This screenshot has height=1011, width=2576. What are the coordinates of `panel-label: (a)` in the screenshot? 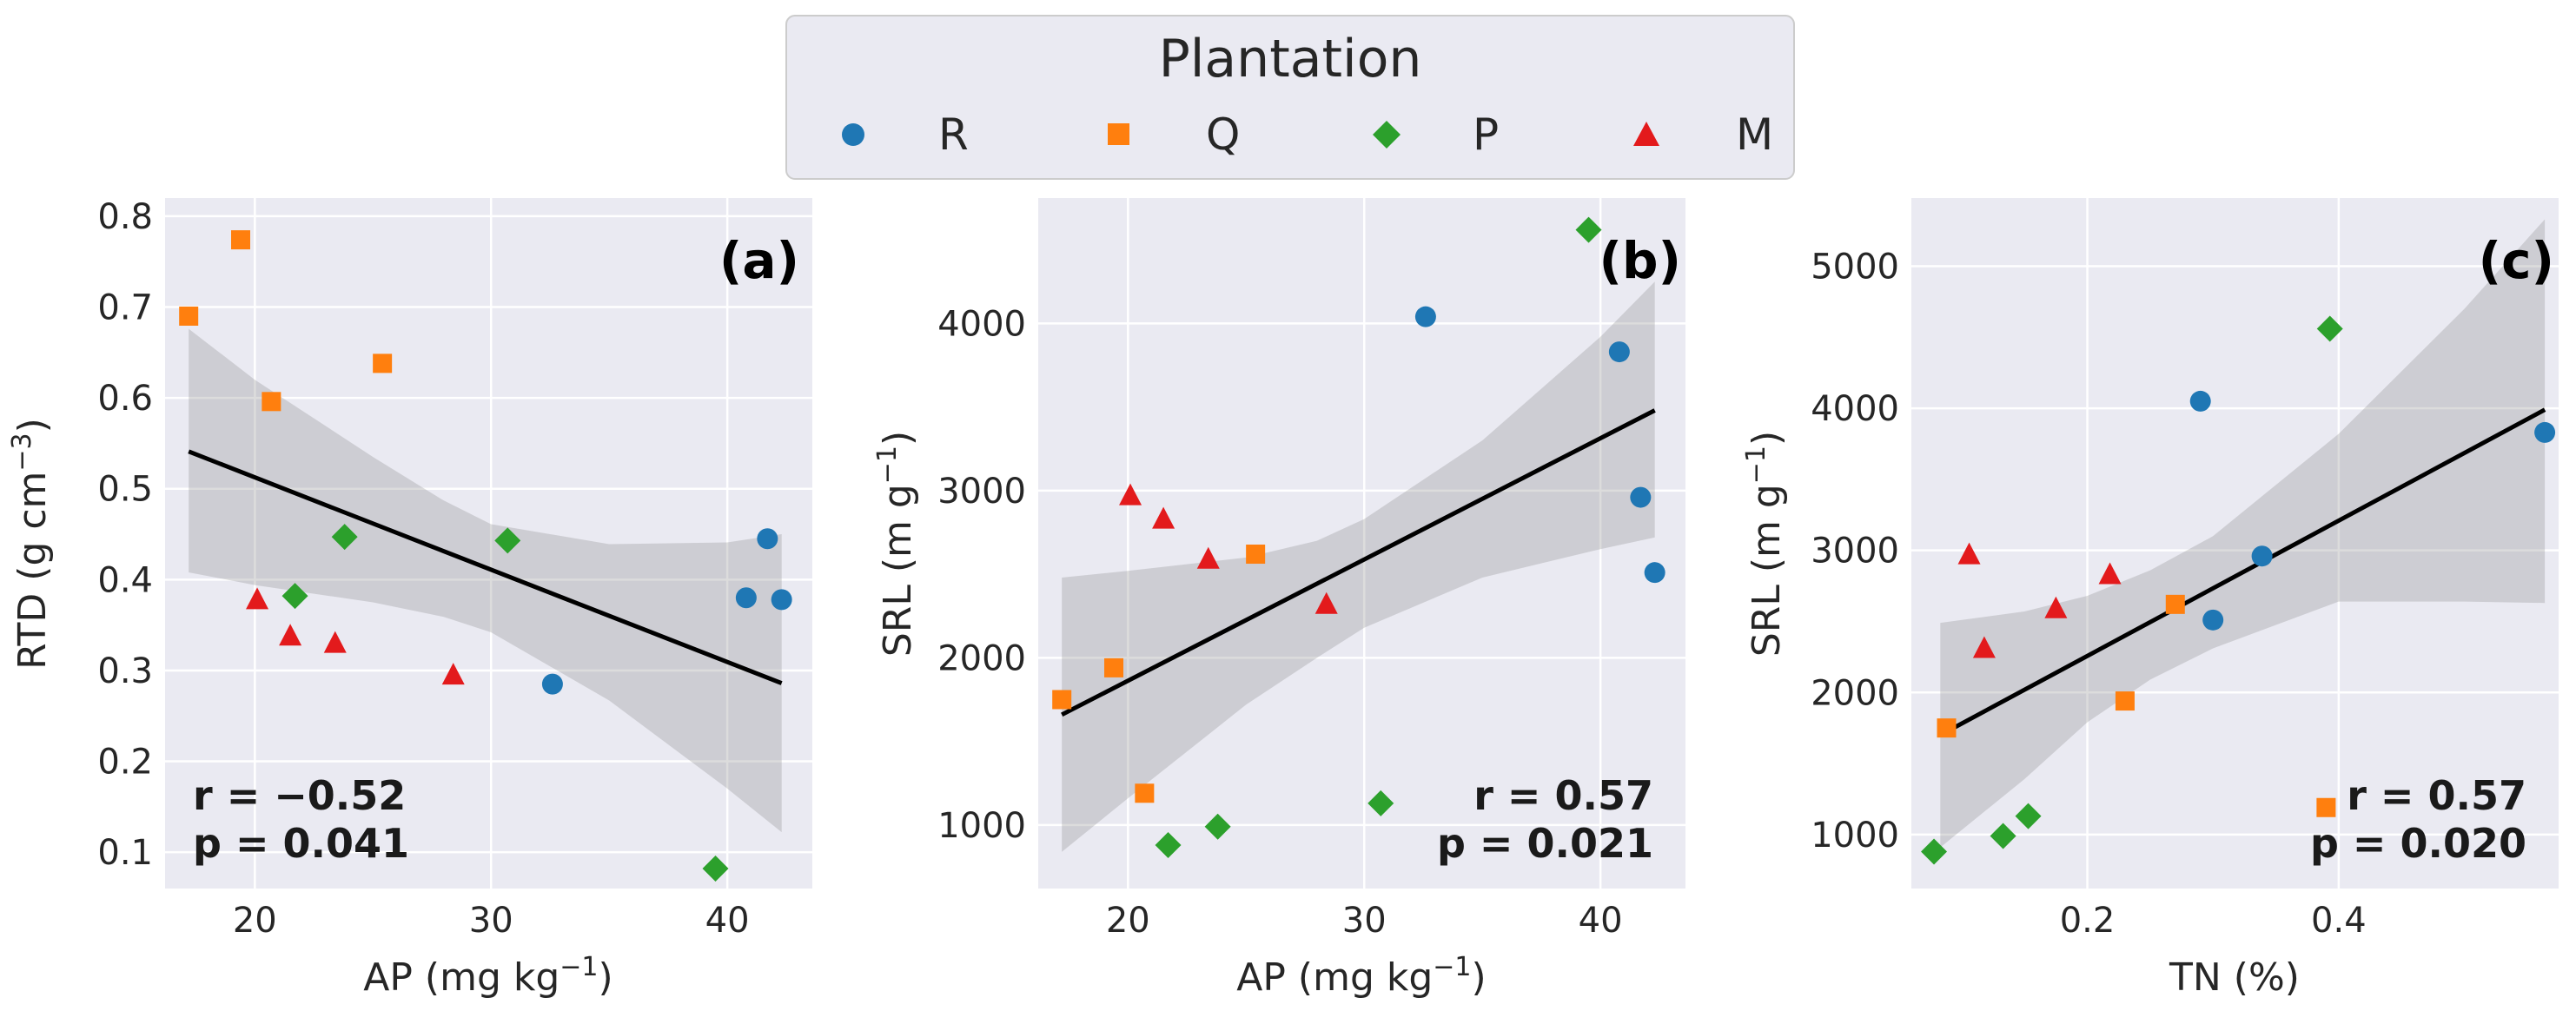 It's located at (759, 260).